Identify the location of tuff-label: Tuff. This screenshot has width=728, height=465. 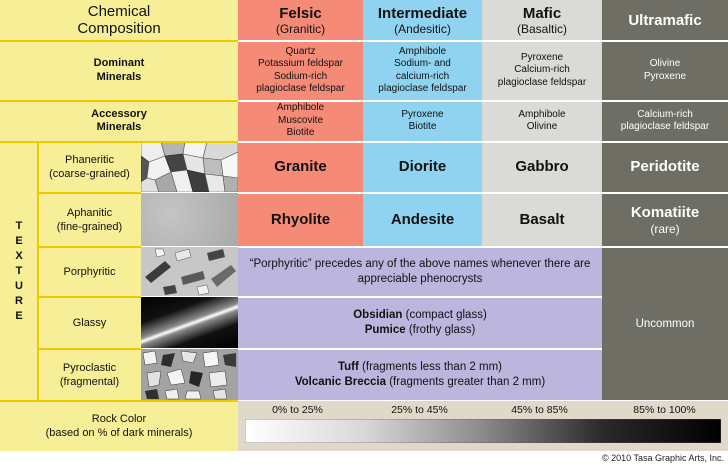
(348, 366).